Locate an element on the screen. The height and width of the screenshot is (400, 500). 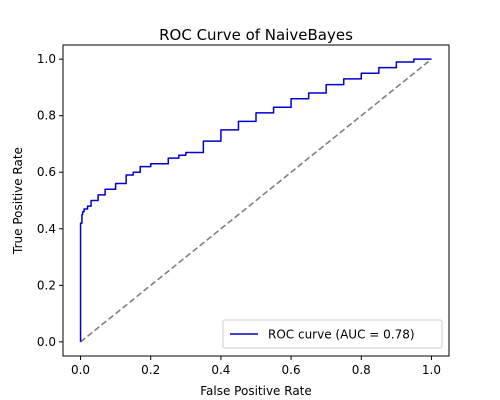
y-tick-label: 0.6 is located at coordinates (46, 172).